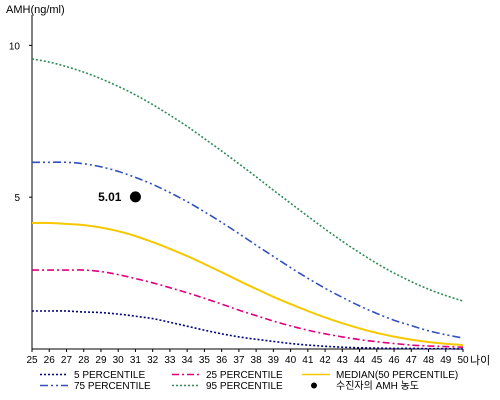  I want to click on series-line-5-percentile, so click(248, 330).